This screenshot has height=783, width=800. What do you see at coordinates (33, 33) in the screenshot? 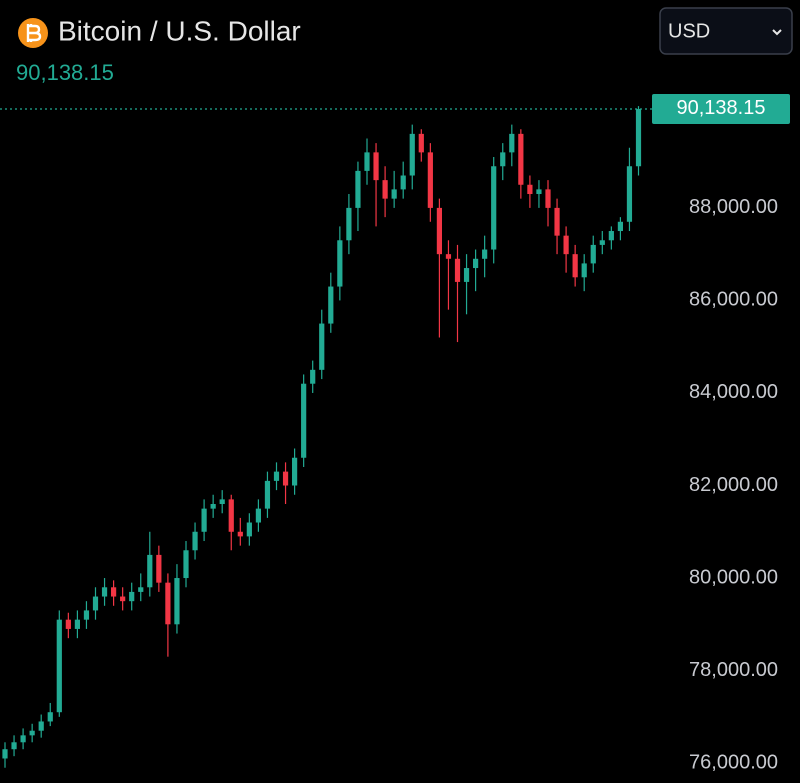
I see `bitcoin-icon` at bounding box center [33, 33].